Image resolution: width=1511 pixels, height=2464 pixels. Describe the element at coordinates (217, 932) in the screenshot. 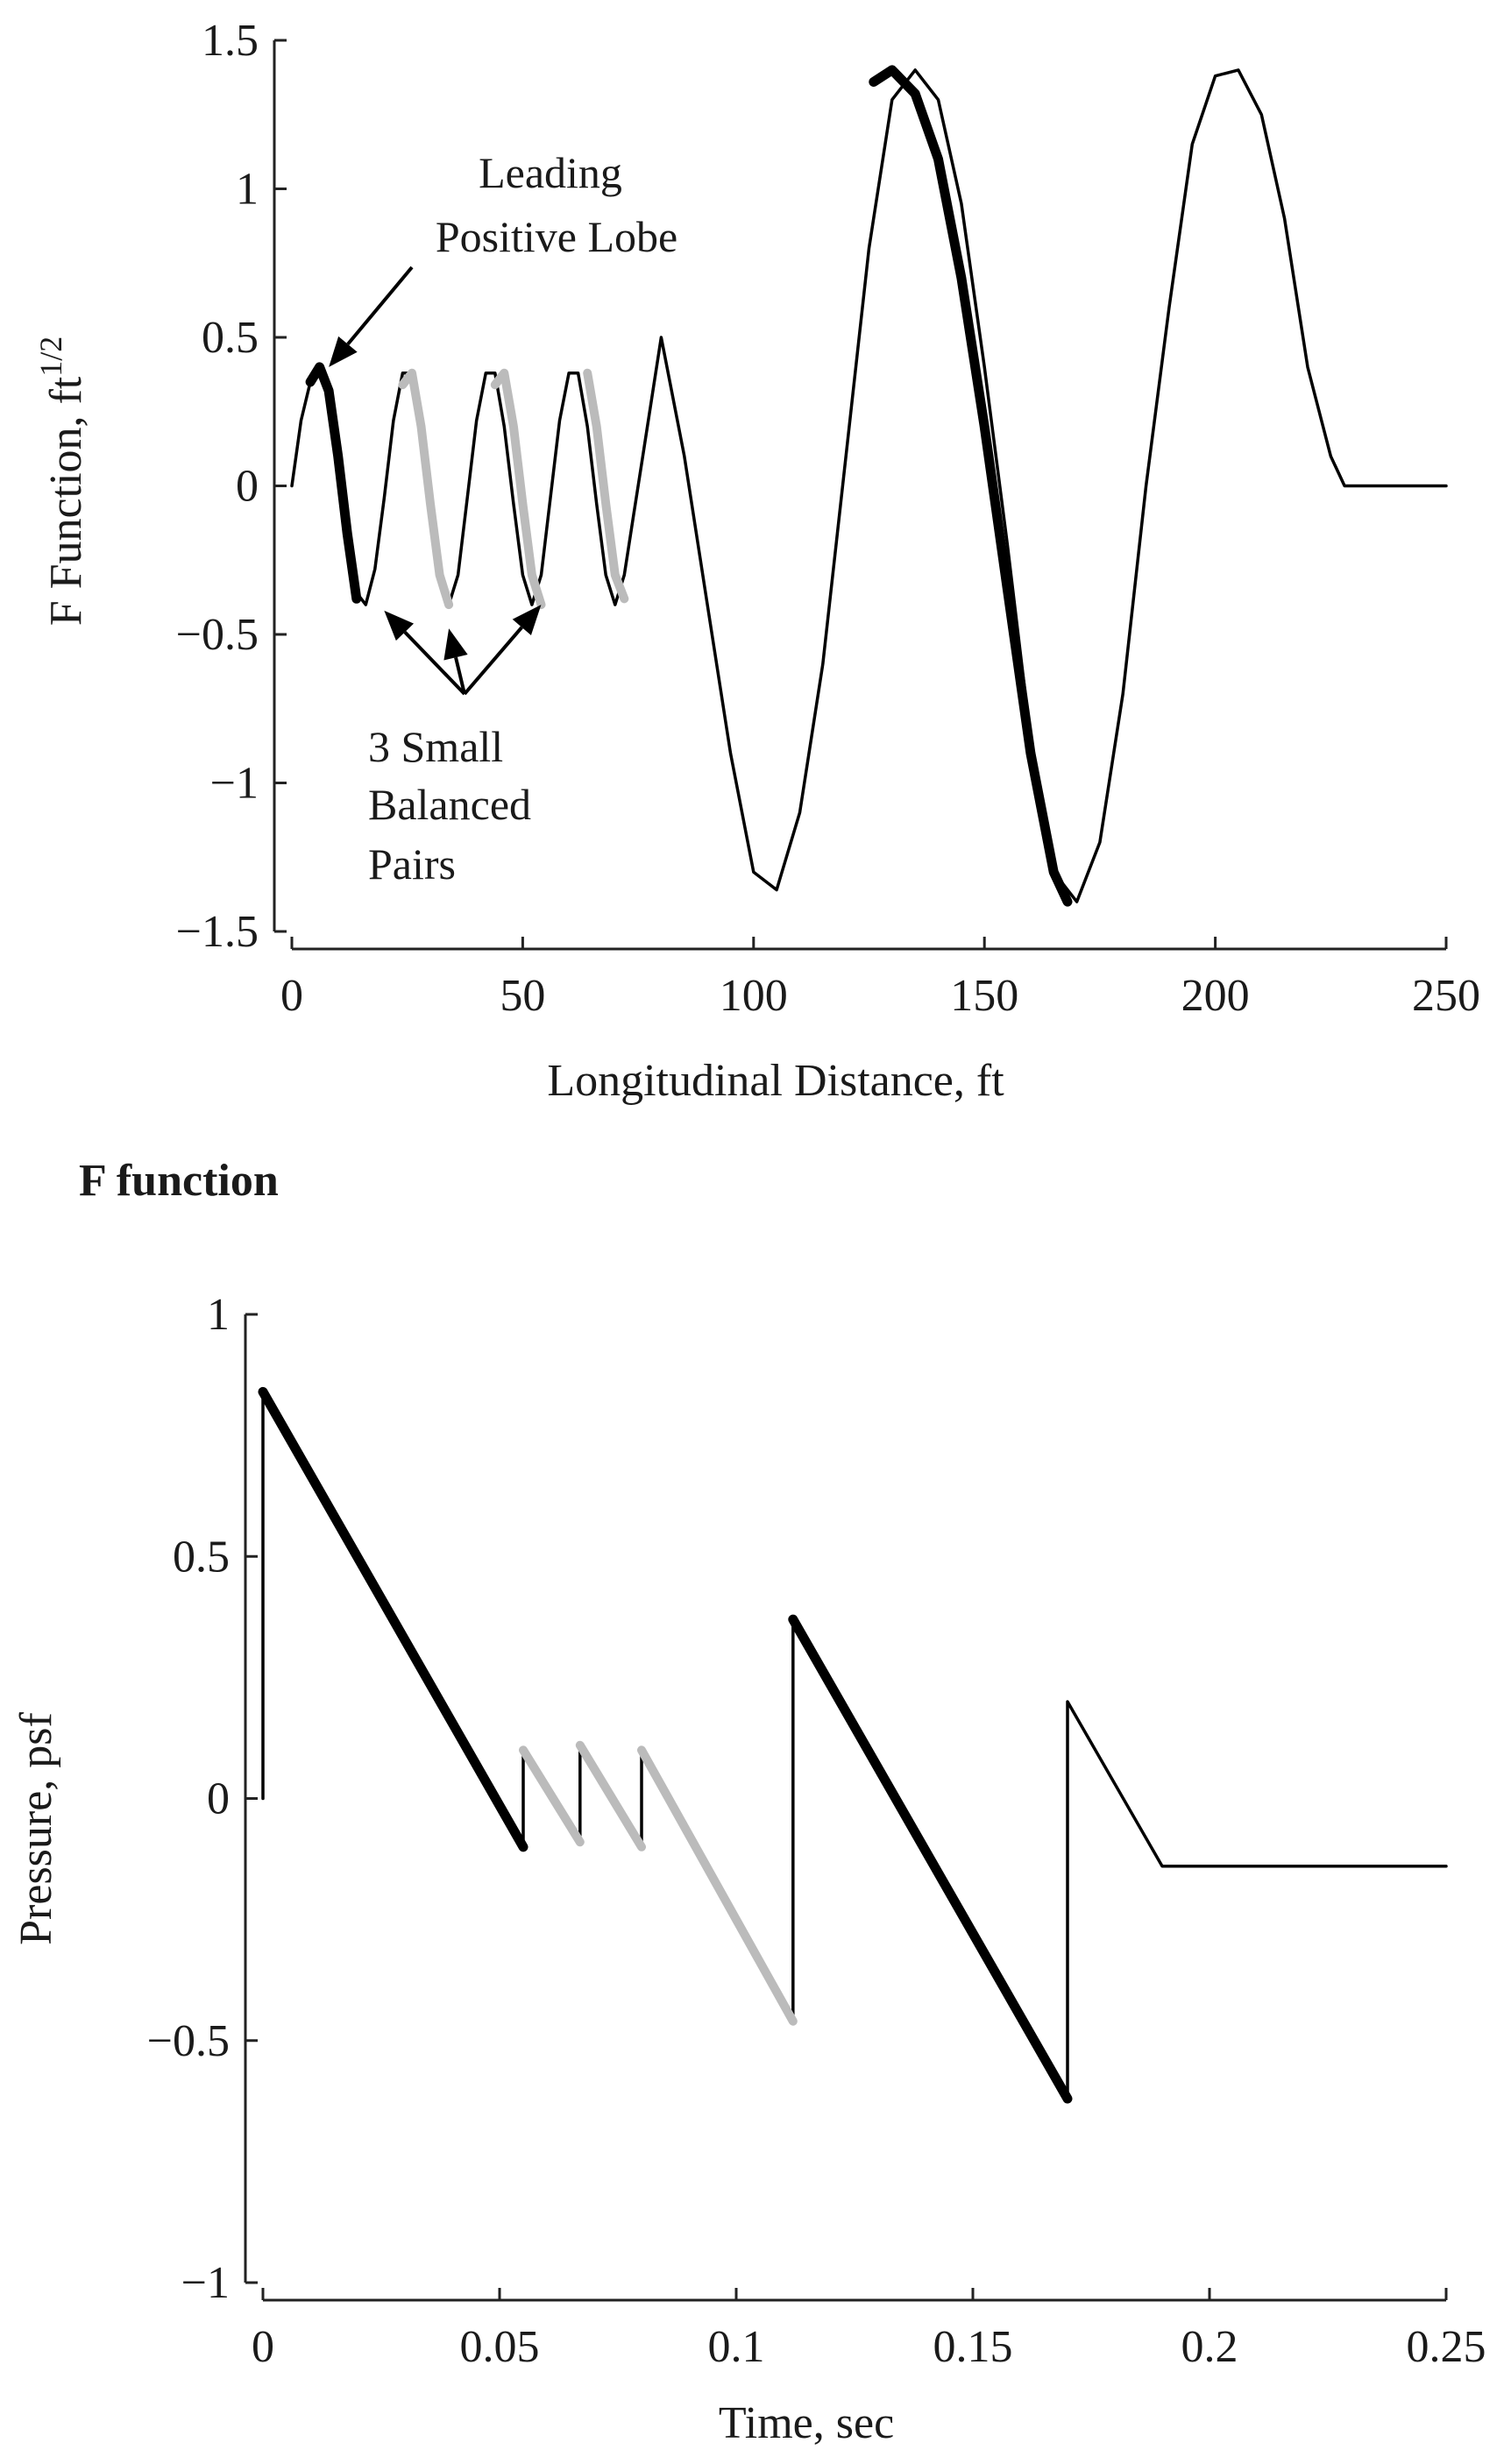

I see `y-tick-label: −1.5` at that location.